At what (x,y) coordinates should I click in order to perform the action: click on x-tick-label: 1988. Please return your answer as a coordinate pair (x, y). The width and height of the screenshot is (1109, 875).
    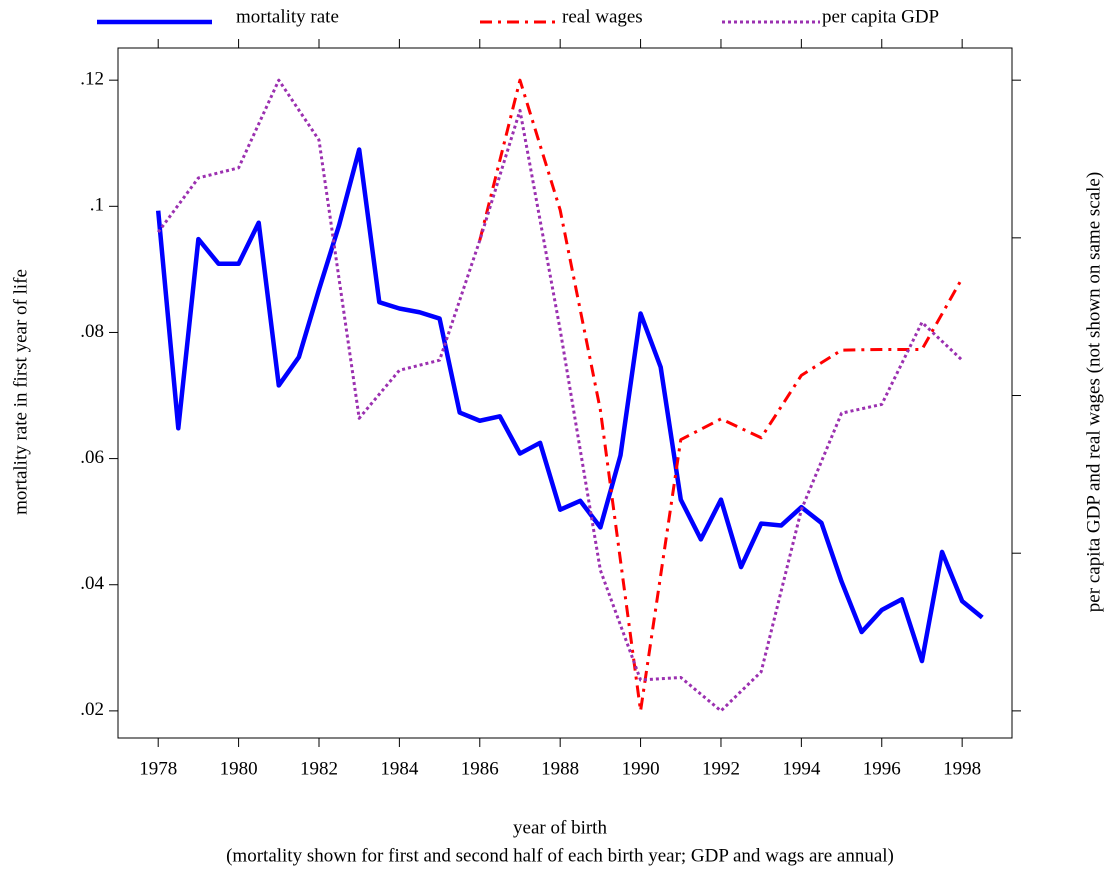
    Looking at the image, I should click on (560, 768).